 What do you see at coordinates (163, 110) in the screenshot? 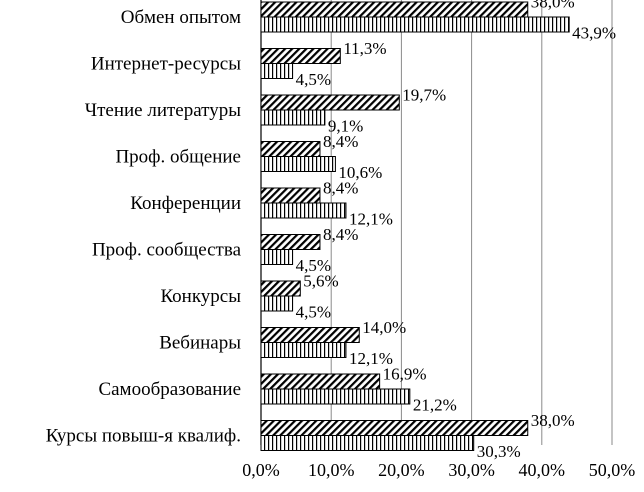
I see `category-label: Чтение литературы` at bounding box center [163, 110].